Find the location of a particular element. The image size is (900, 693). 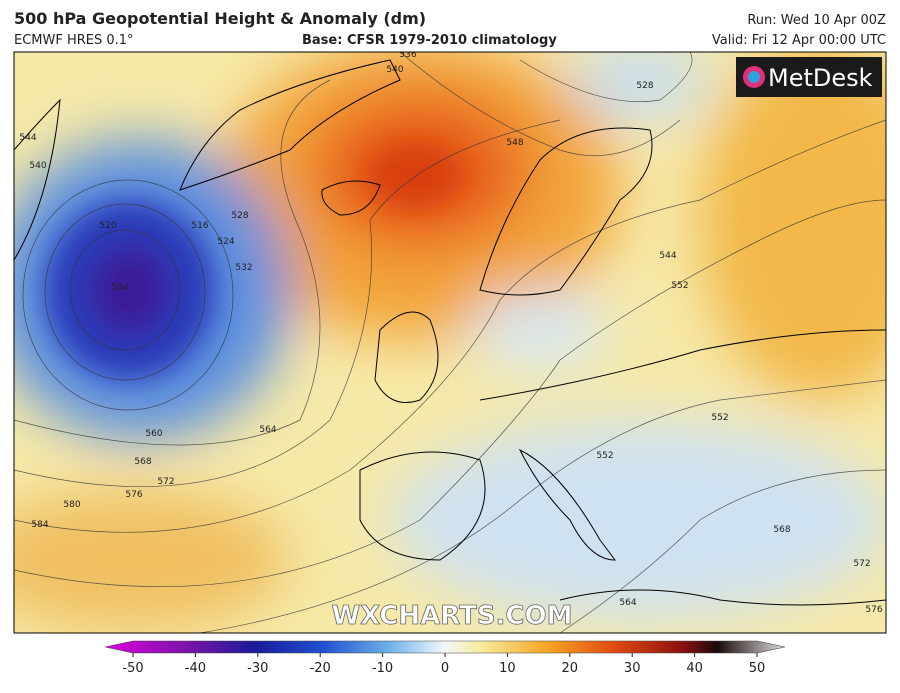

contour-label: 532 is located at coordinates (243, 268).